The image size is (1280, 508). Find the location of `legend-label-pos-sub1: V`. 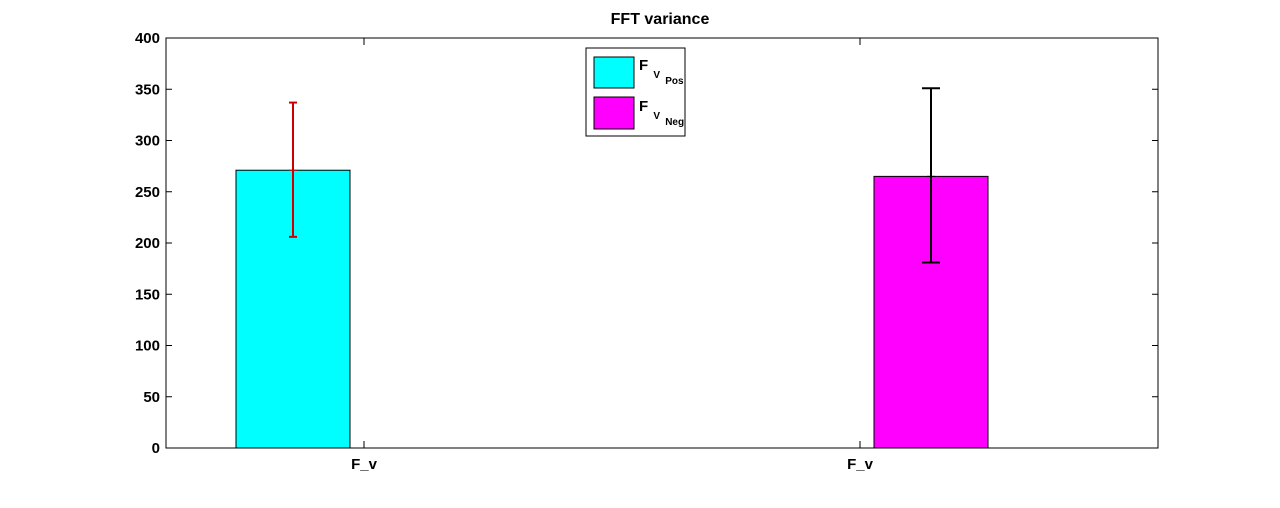

legend-label-pos-sub1: V is located at coordinates (656, 75).